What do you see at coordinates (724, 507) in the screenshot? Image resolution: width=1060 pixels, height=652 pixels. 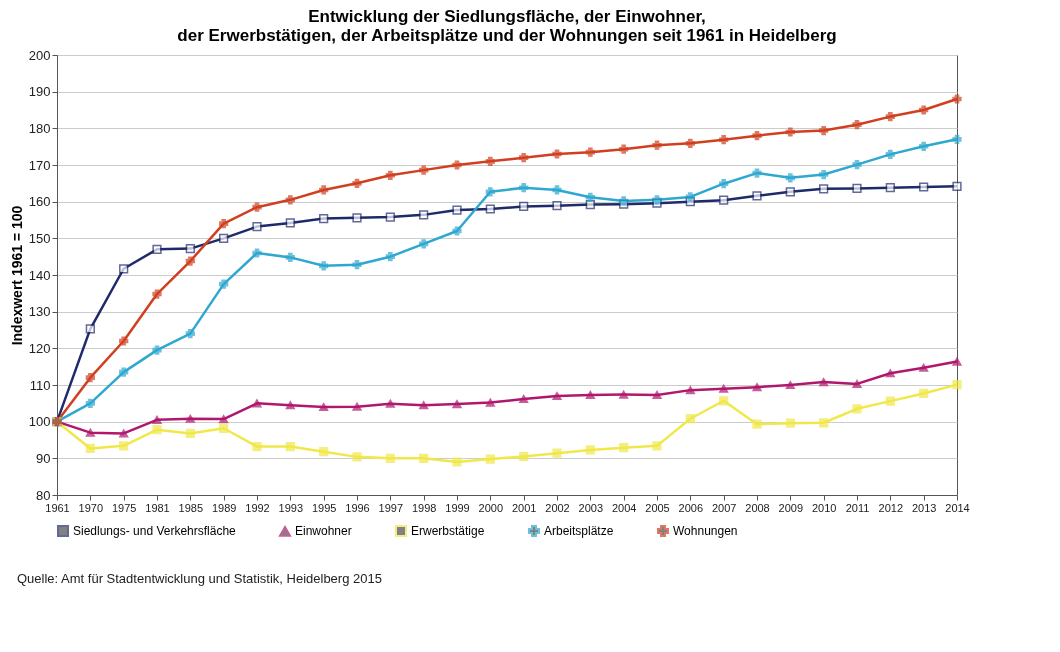 I see `x-tick-label: 2007` at bounding box center [724, 507].